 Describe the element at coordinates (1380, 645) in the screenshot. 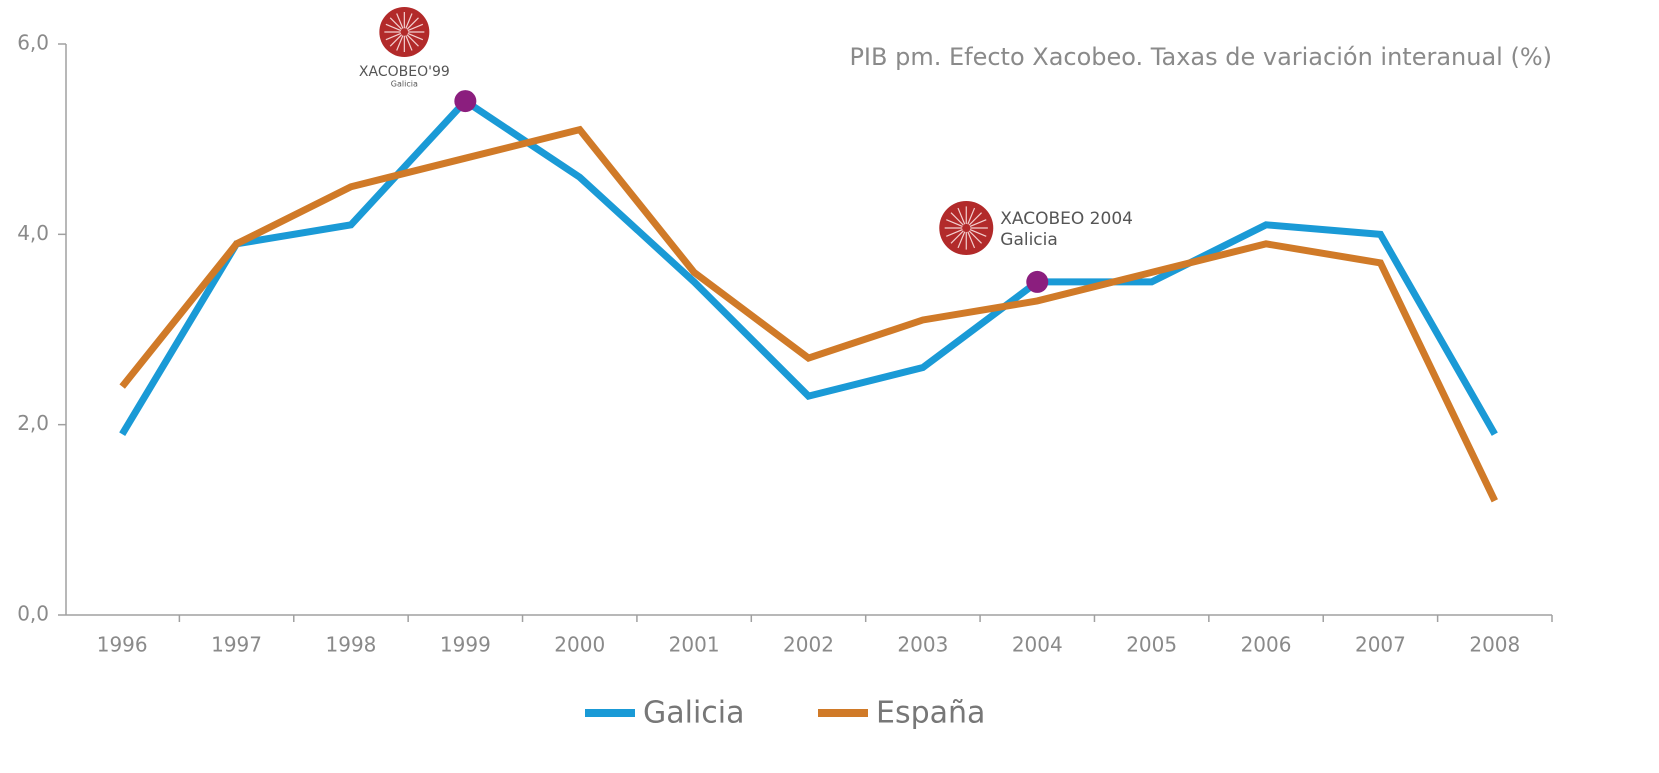

I see `x-tick-label: 2007` at that location.